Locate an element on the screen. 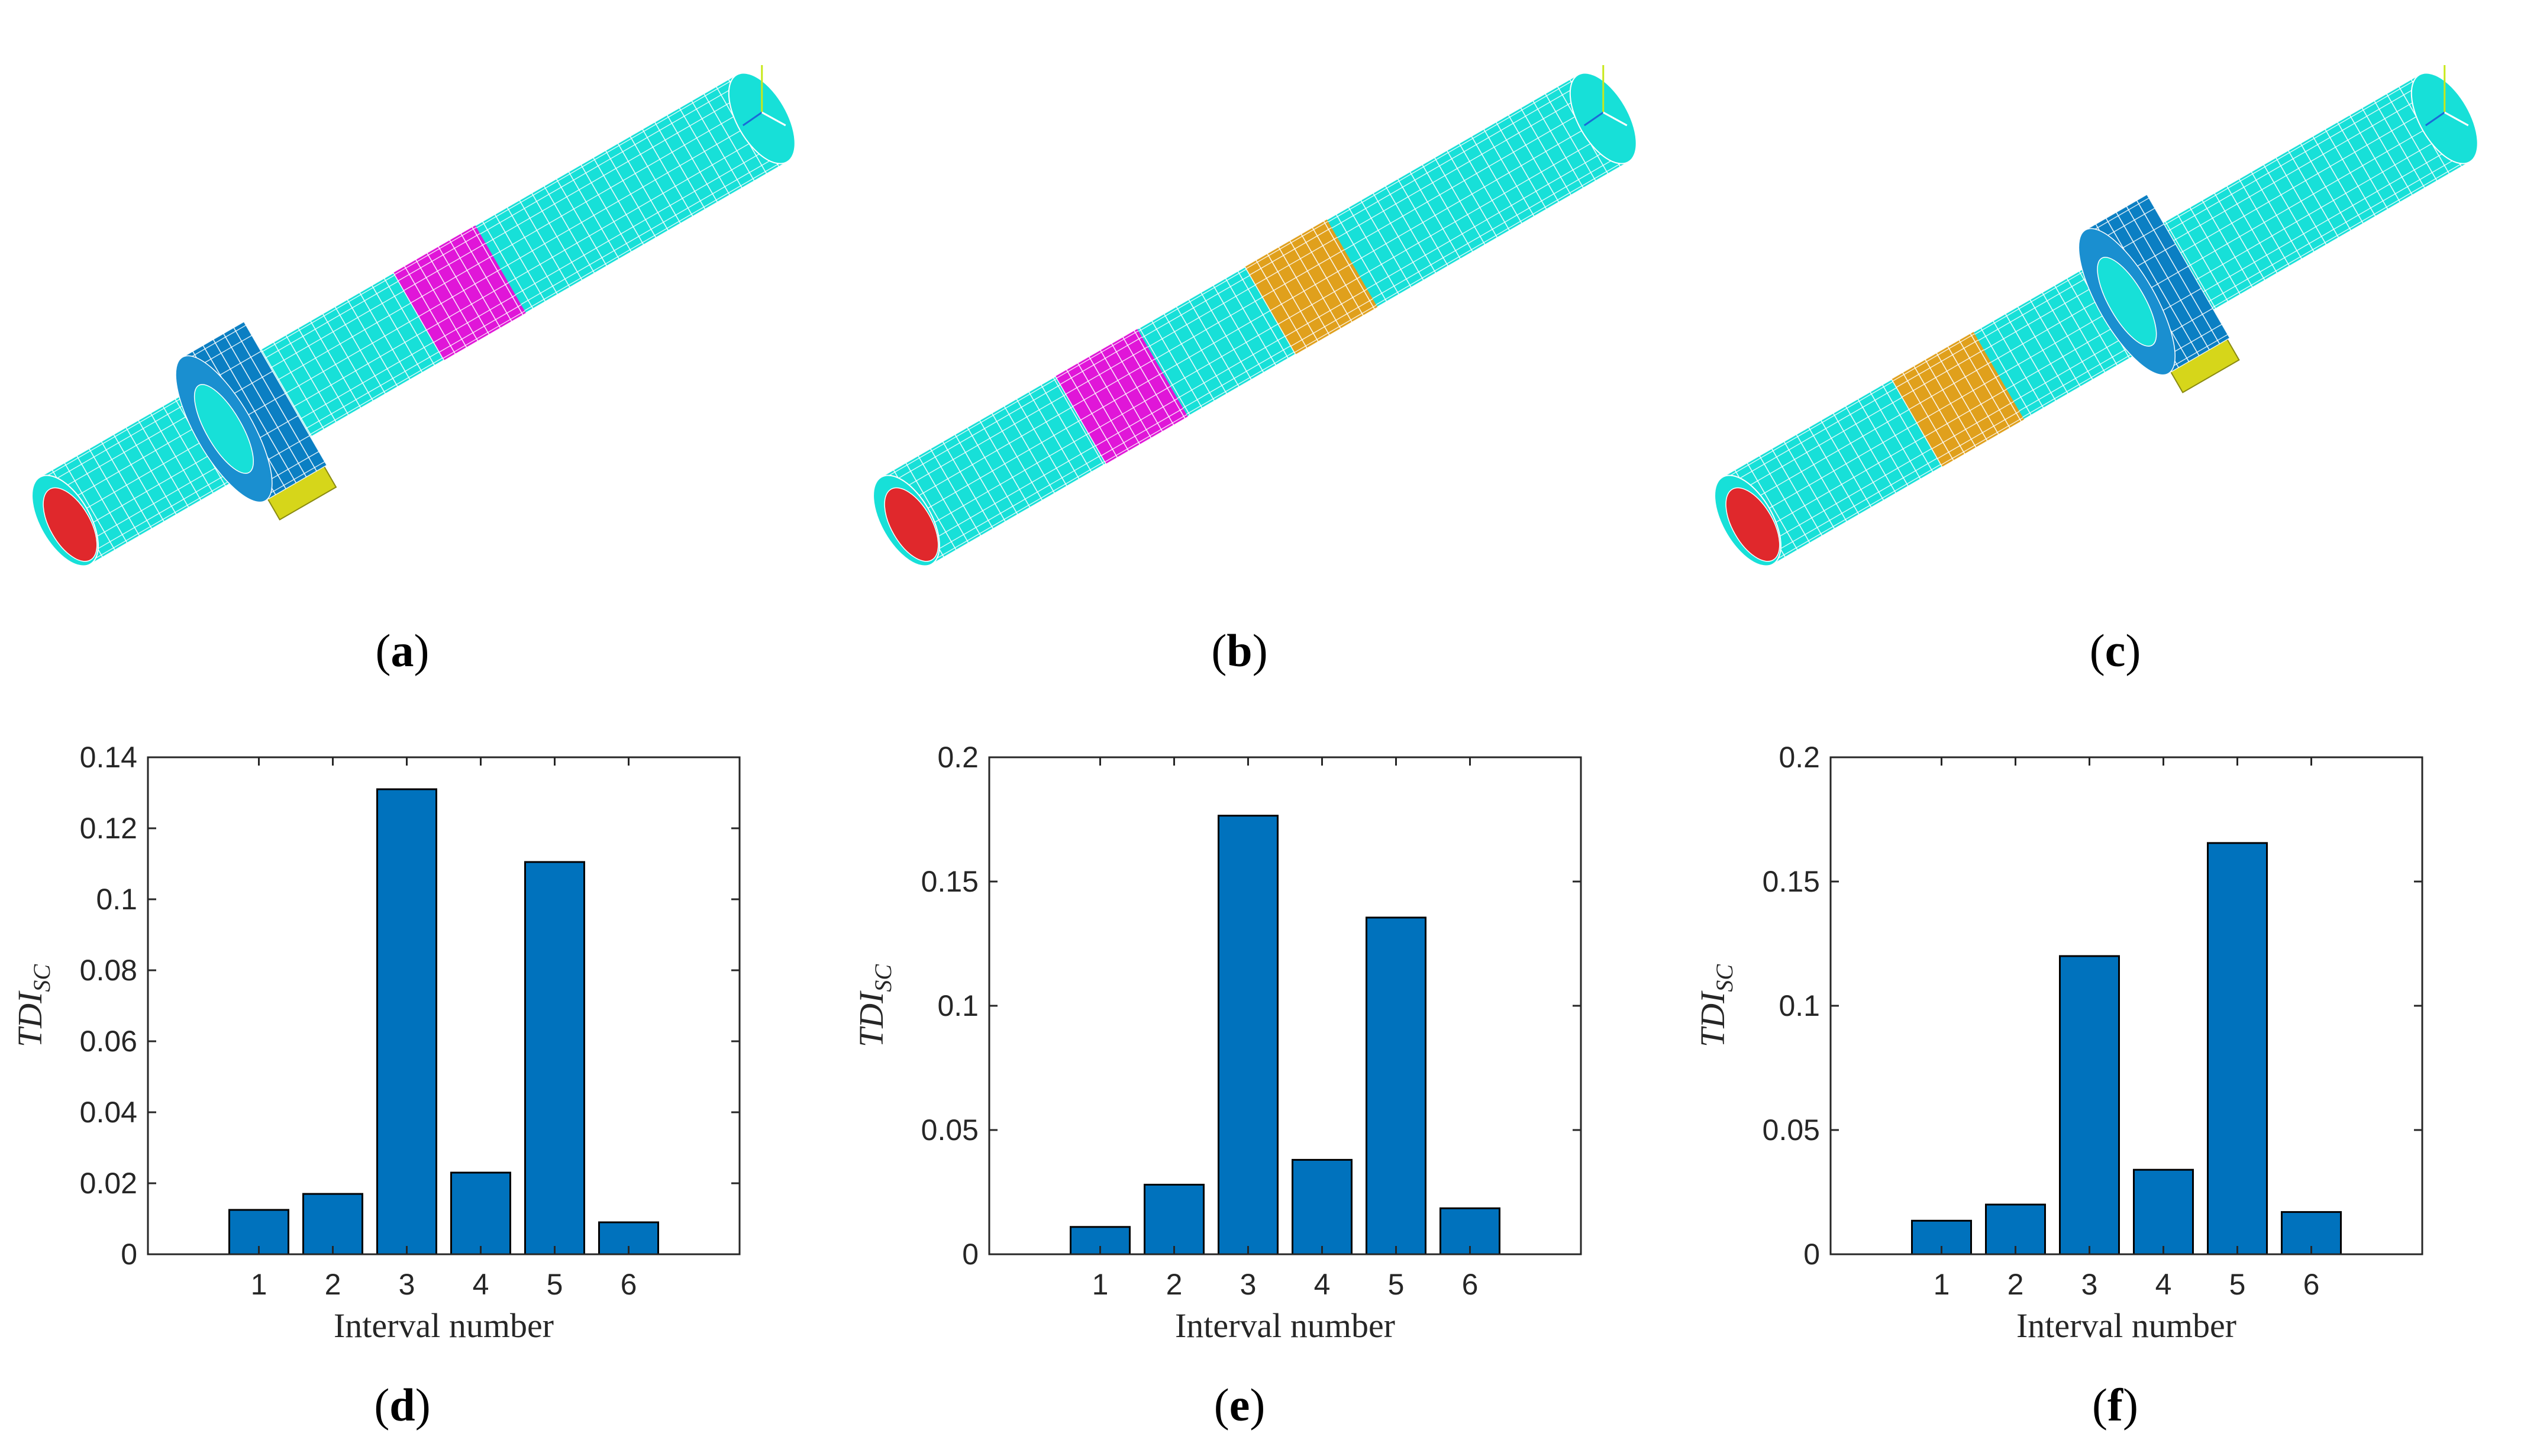 This screenshot has height=1456, width=2524. y-tick-label: 0.04 is located at coordinates (108, 1112).